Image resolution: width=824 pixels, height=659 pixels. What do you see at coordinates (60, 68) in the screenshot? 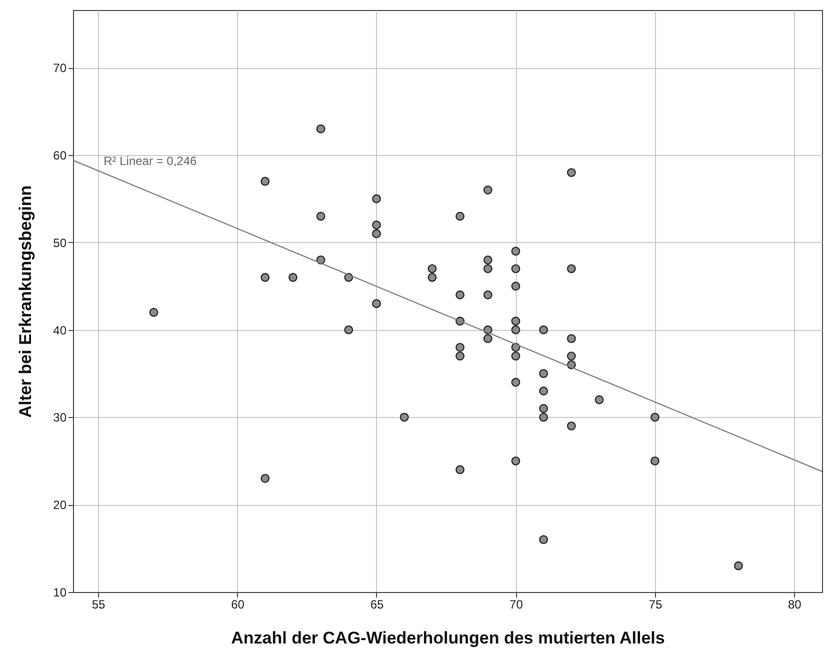
I see `y-tick-label: 70` at bounding box center [60, 68].